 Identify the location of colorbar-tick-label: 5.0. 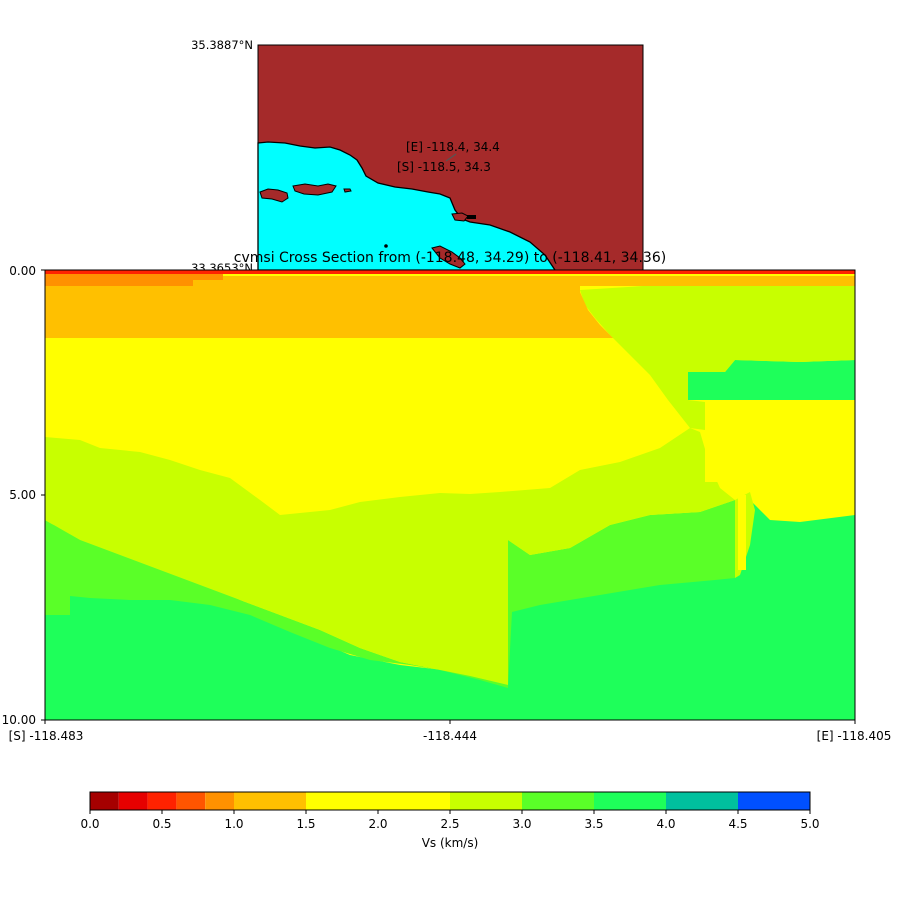
(809, 824).